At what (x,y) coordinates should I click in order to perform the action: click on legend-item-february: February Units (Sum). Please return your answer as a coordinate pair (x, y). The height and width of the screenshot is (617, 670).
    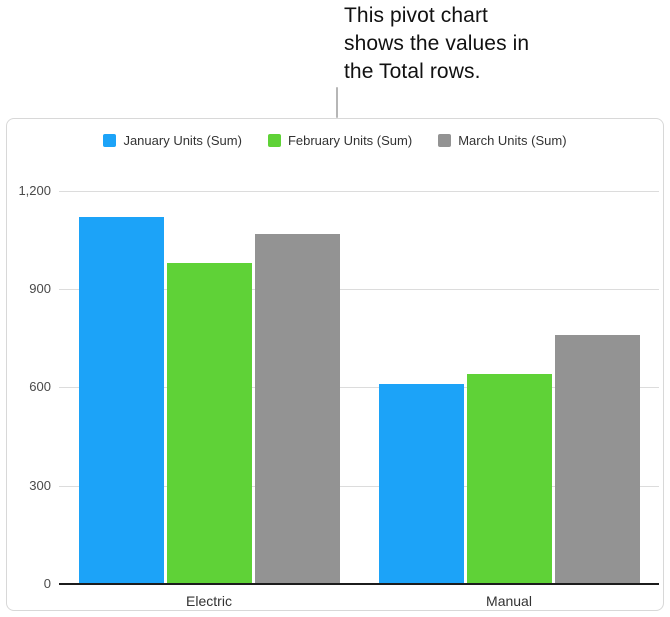
    Looking at the image, I should click on (340, 140).